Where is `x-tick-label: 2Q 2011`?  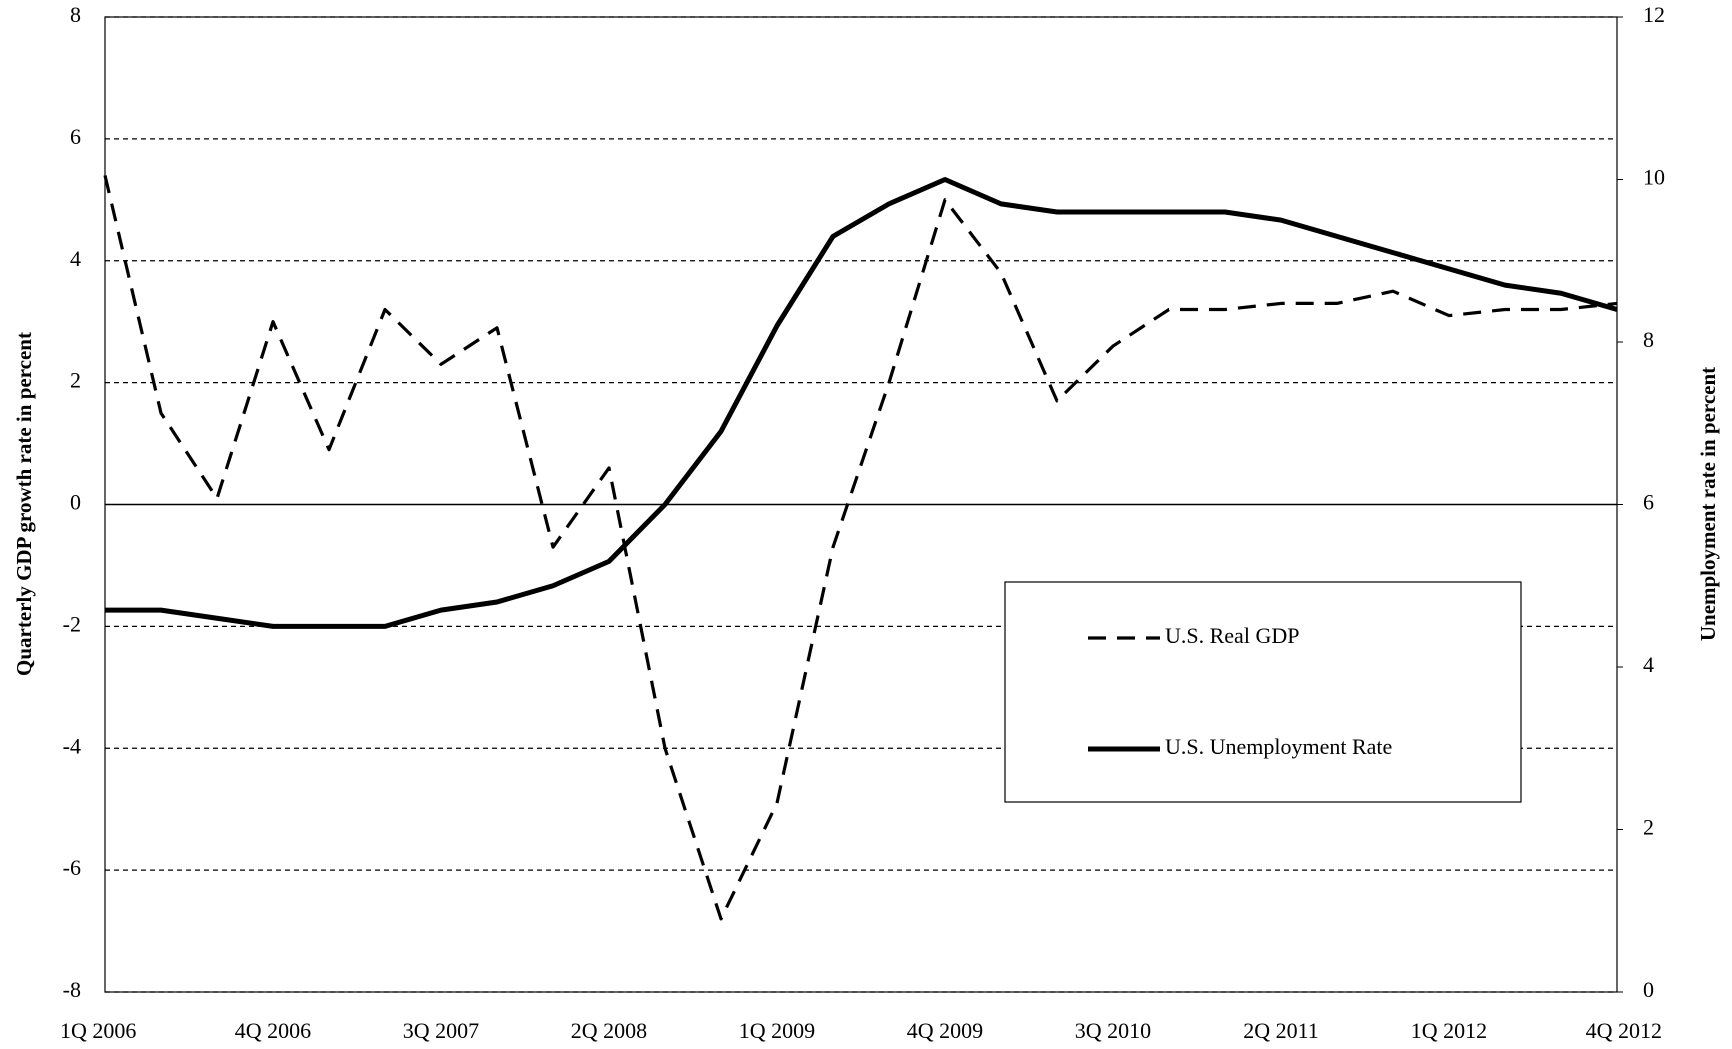
x-tick-label: 2Q 2011 is located at coordinates (1281, 1030).